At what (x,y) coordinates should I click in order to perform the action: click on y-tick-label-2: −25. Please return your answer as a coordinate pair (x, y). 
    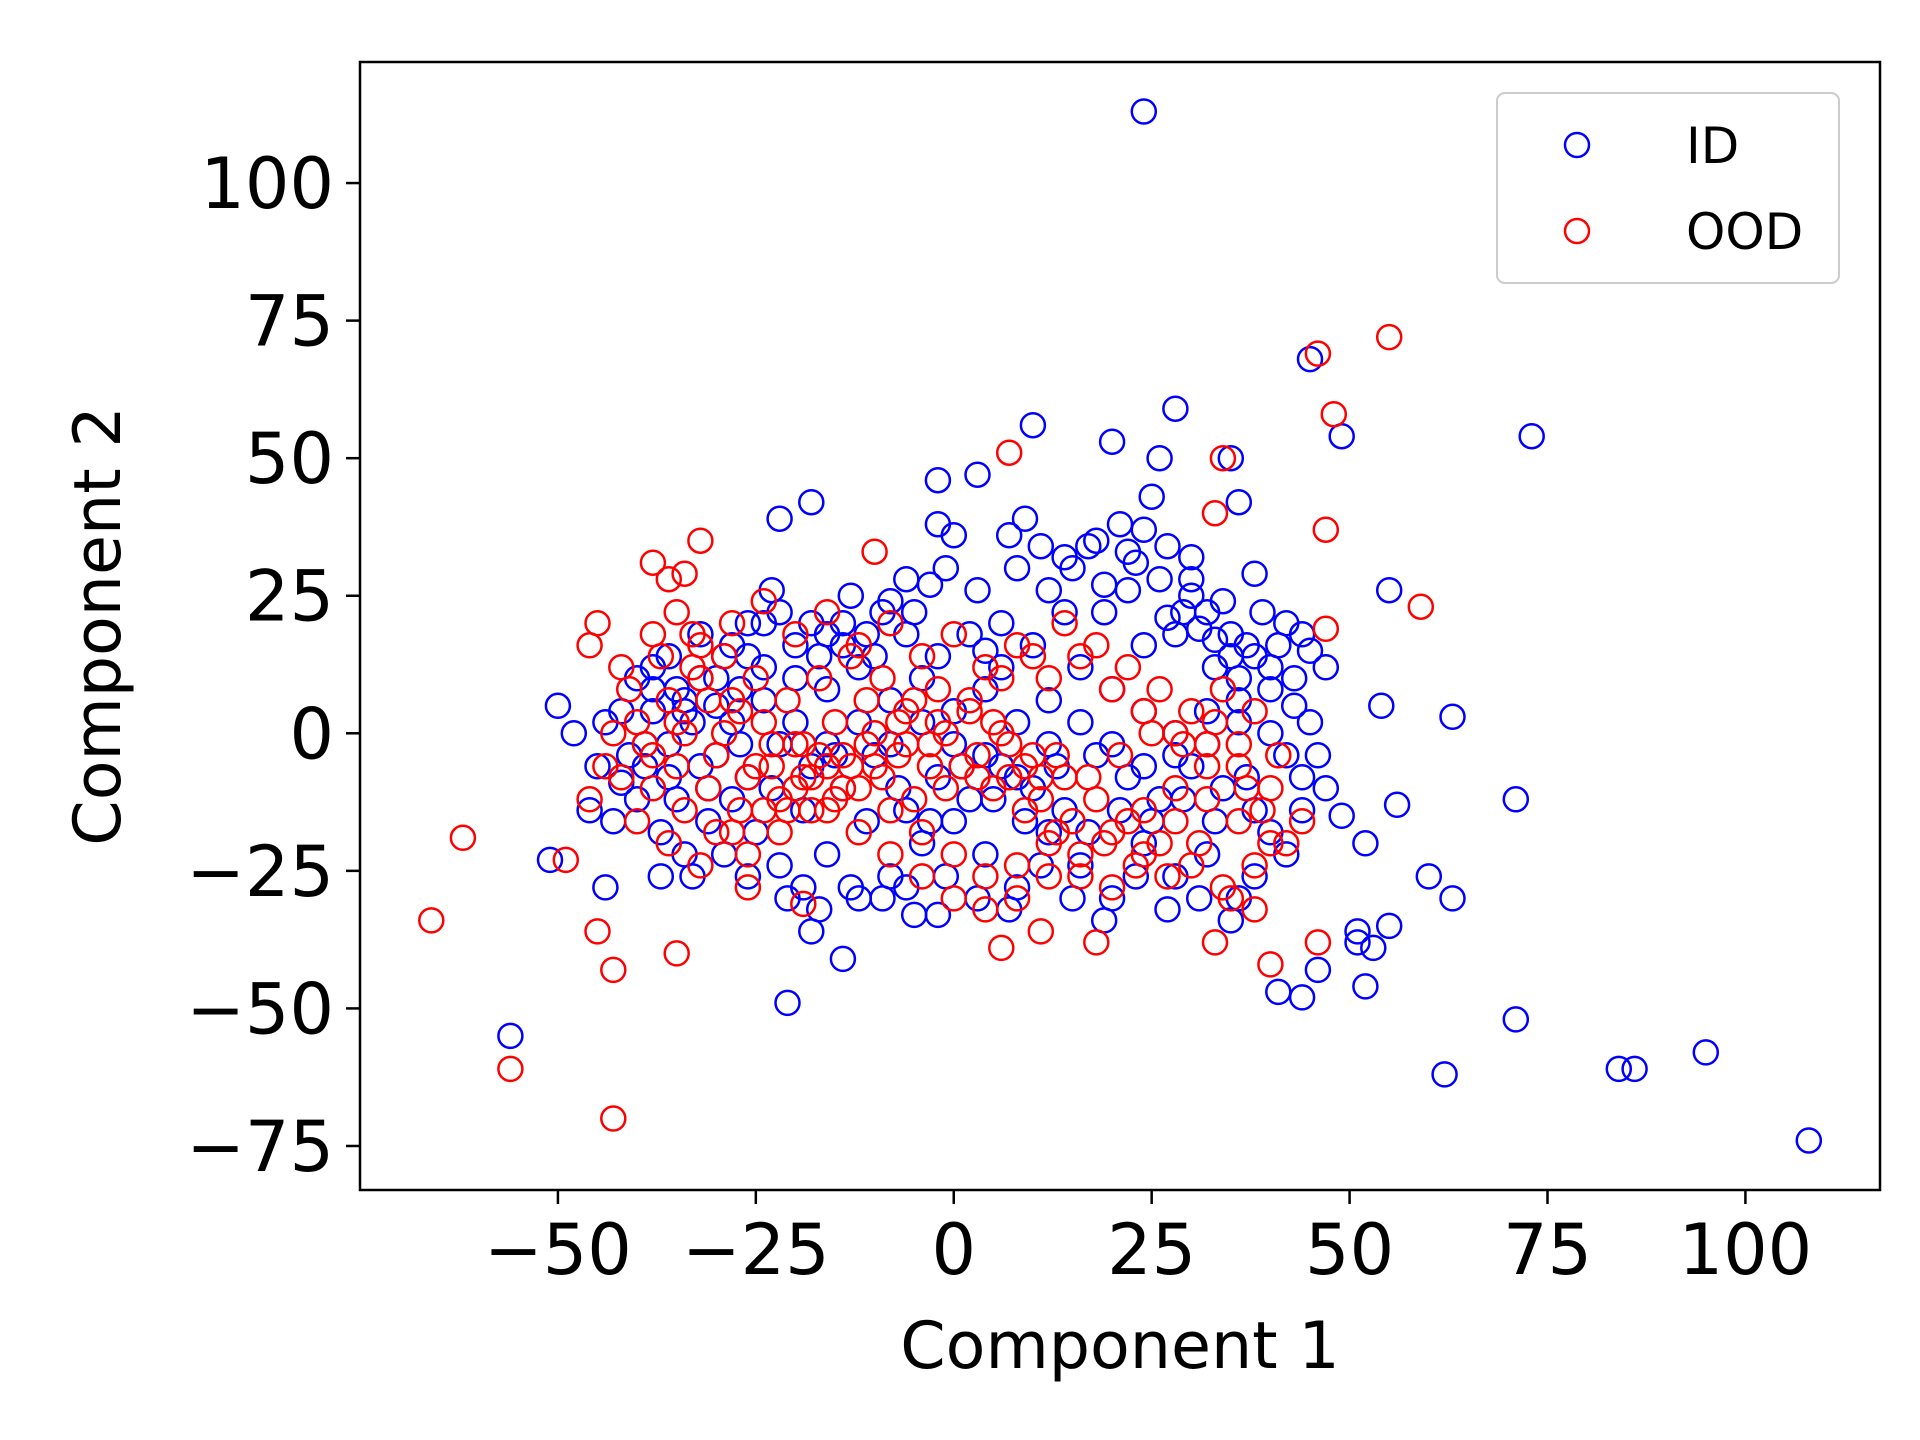
    Looking at the image, I should click on (260, 872).